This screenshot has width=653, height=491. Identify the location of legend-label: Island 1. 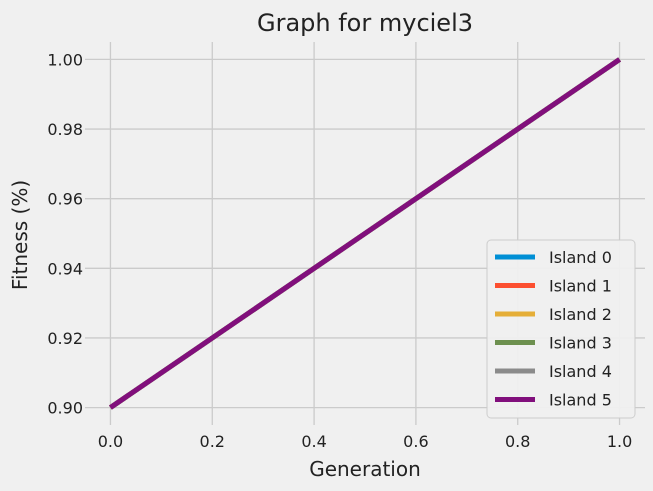
(580, 286).